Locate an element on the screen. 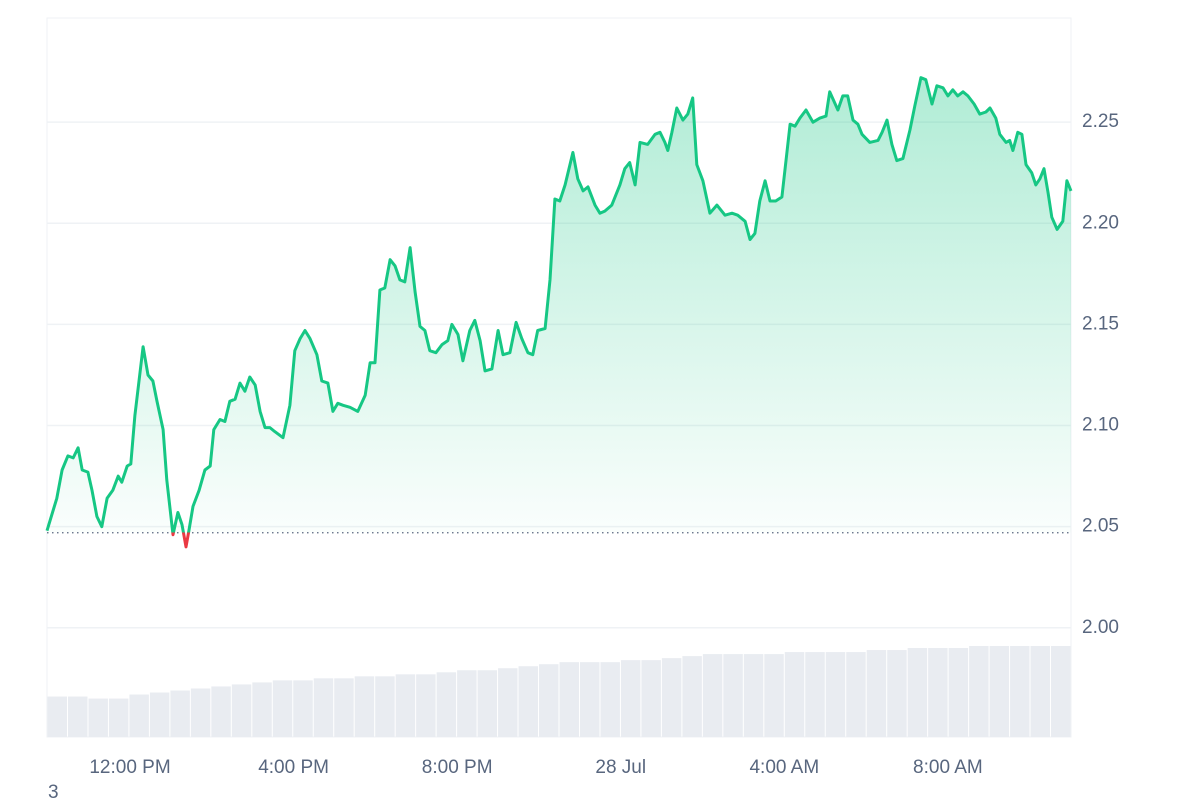  x-tick-label: 8:00 AM is located at coordinates (948, 767).